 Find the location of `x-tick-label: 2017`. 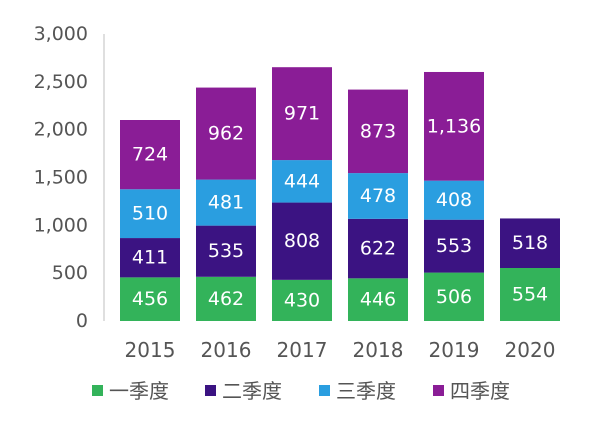

x-tick-label: 2017 is located at coordinates (302, 350).